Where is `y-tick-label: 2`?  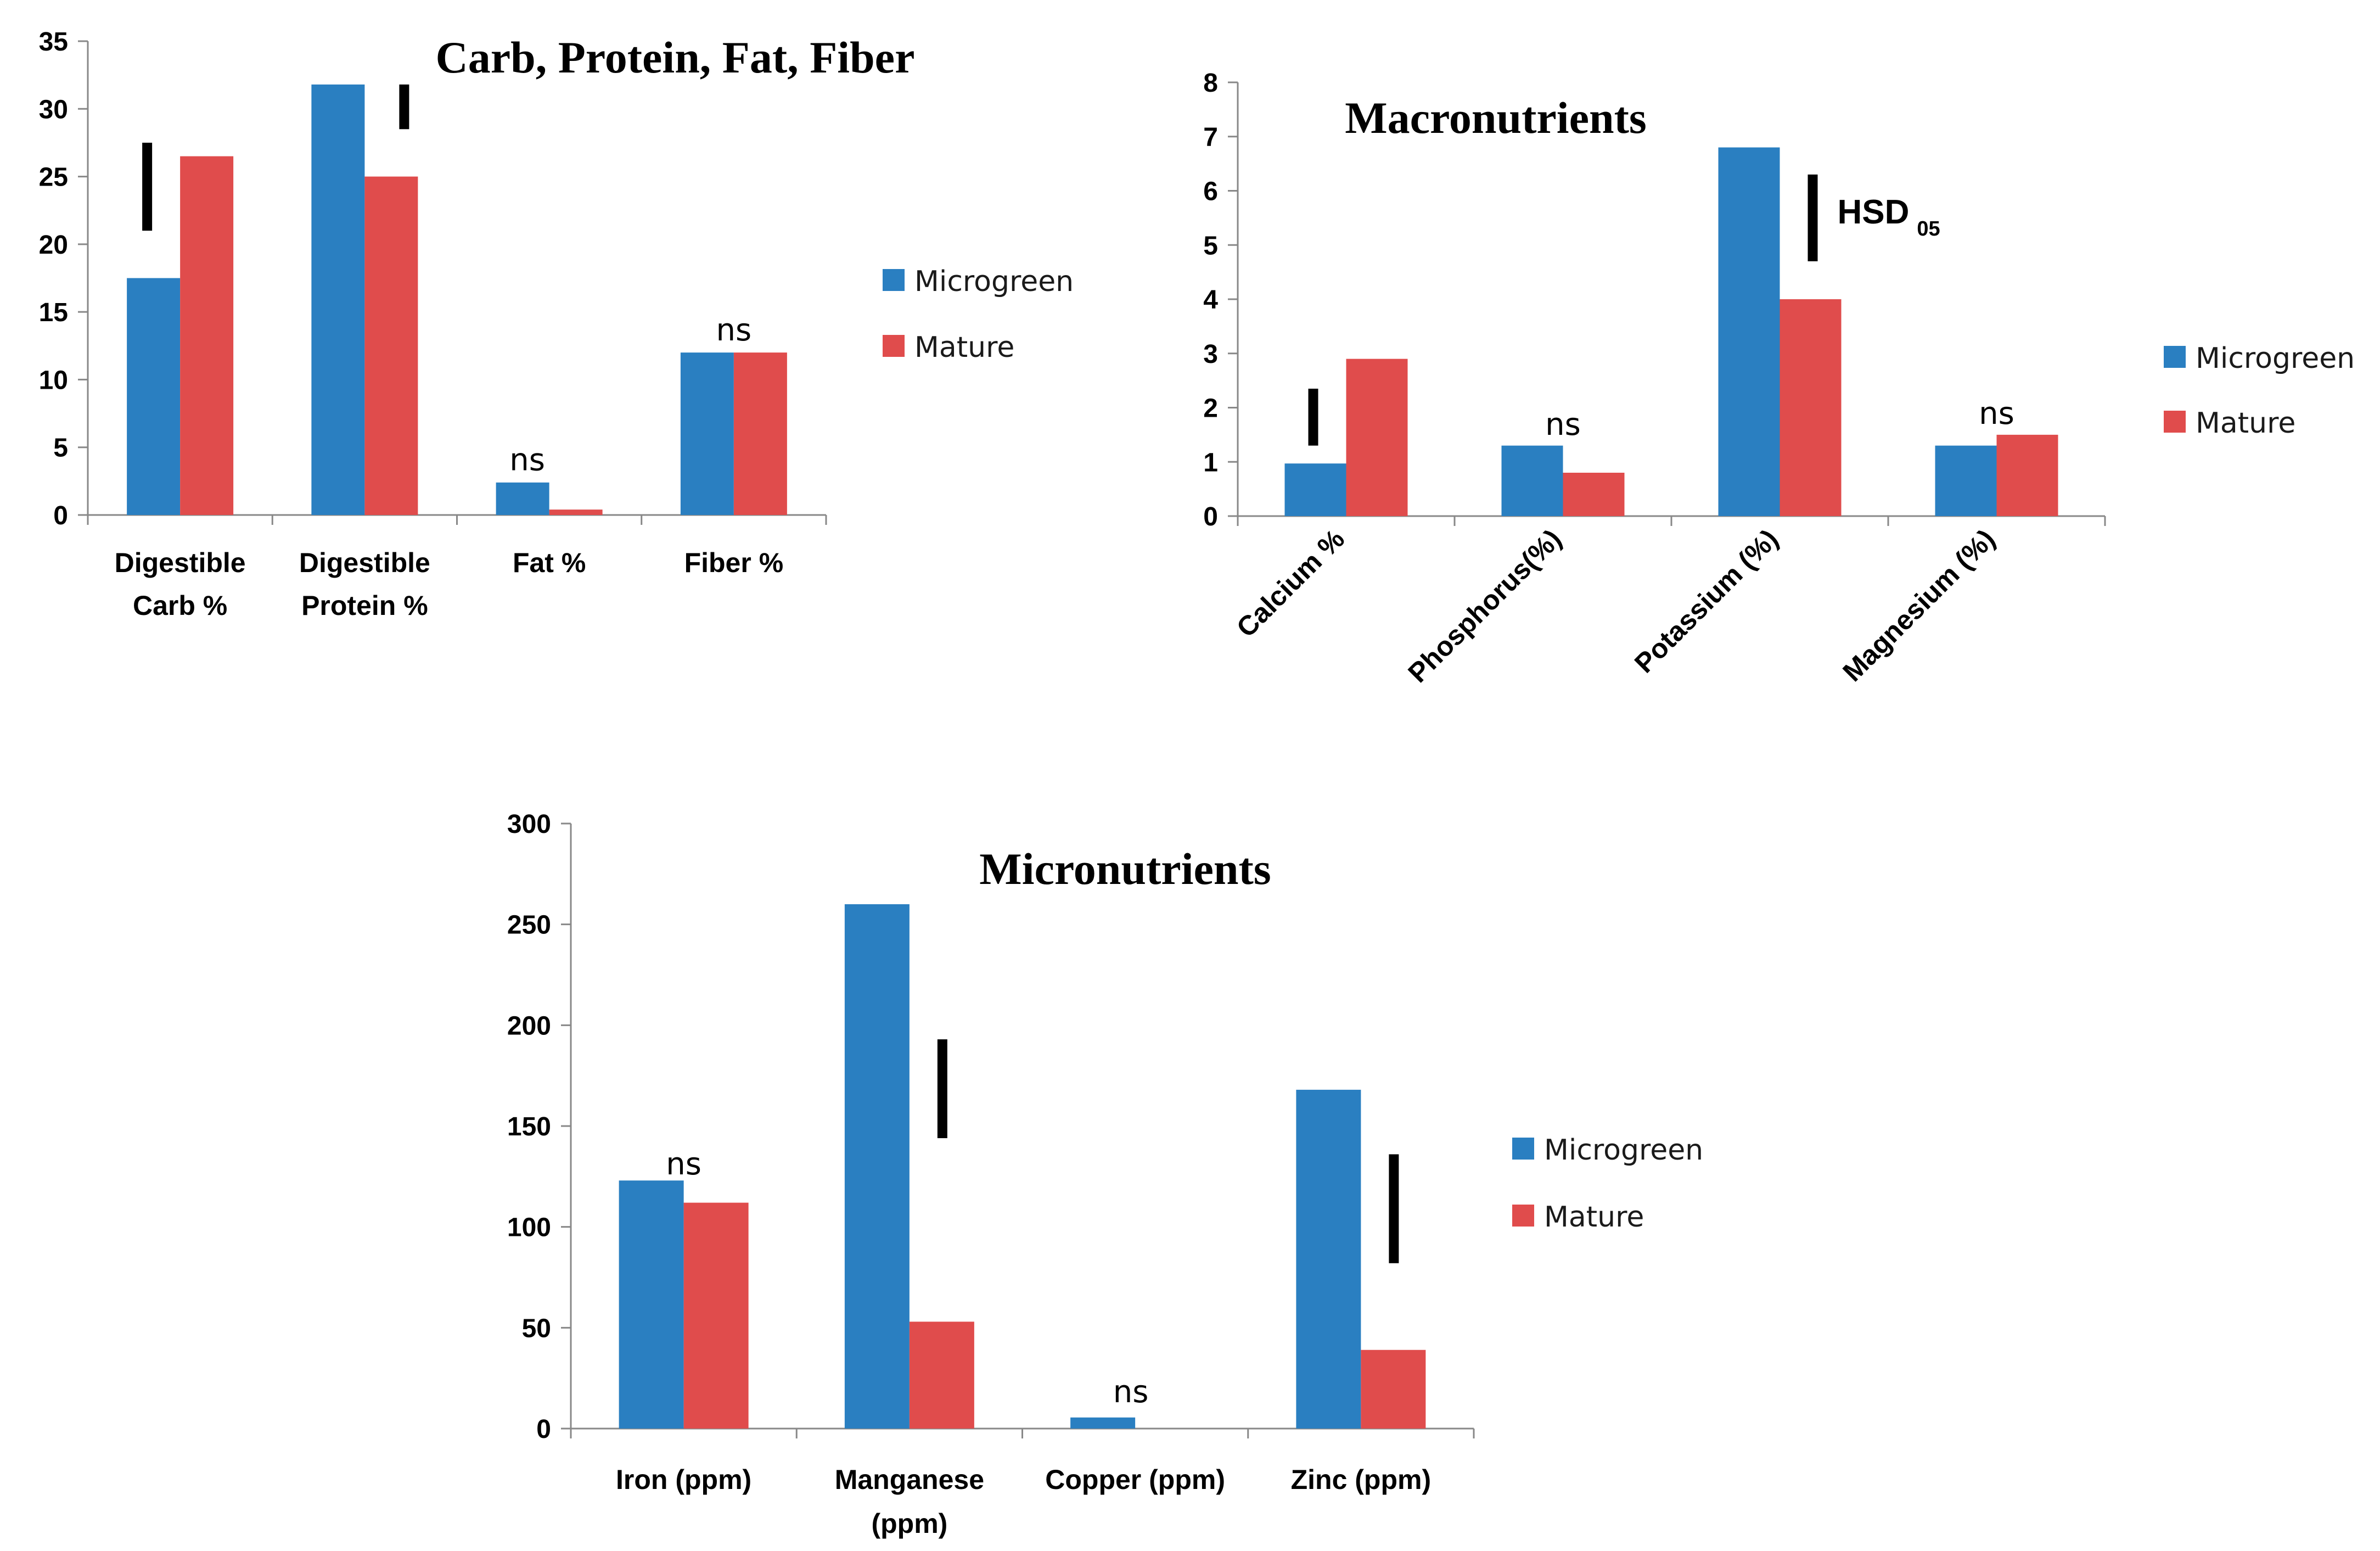
y-tick-label: 2 is located at coordinates (1210, 408).